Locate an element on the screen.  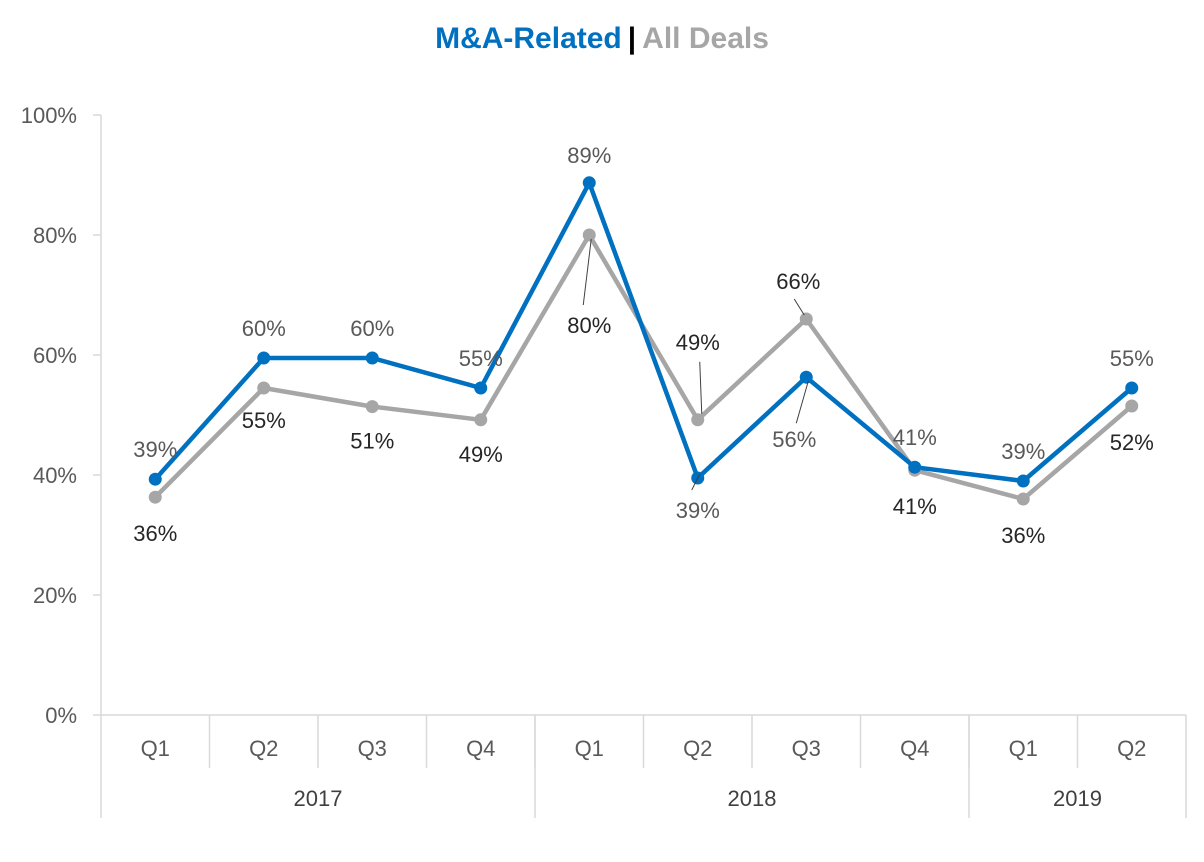
x-group-label: 2018 is located at coordinates (752, 798).